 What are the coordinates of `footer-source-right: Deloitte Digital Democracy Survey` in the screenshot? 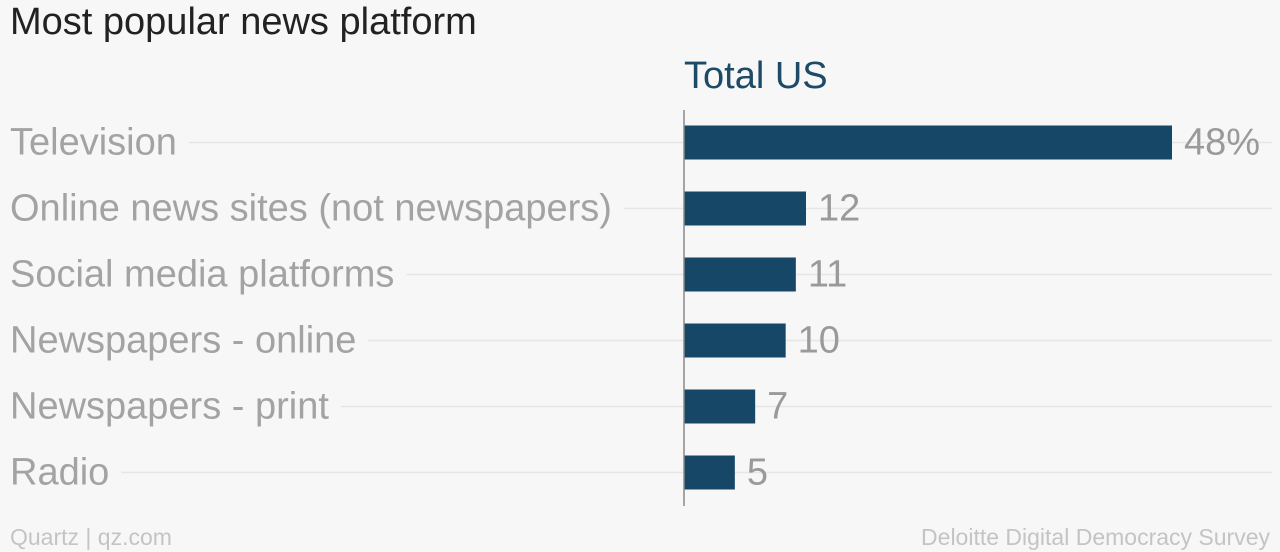 It's located at (1095, 537).